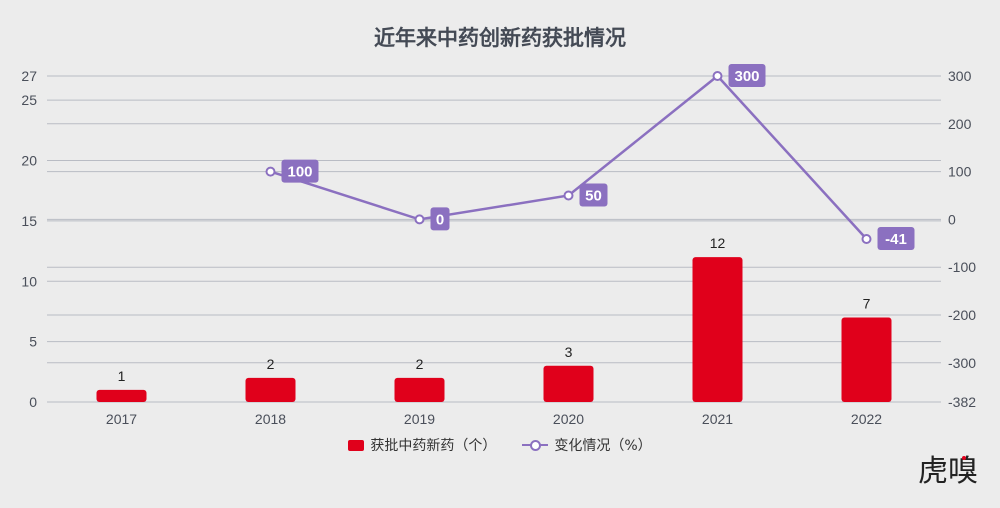 This screenshot has height=508, width=1000. Describe the element at coordinates (948, 471) in the screenshot. I see `logo: 虎嗅` at that location.